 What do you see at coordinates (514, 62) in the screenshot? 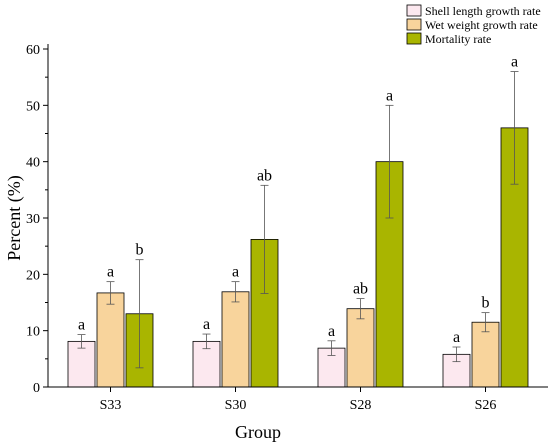
I see `significance-label-s26-series-2: a` at bounding box center [514, 62].